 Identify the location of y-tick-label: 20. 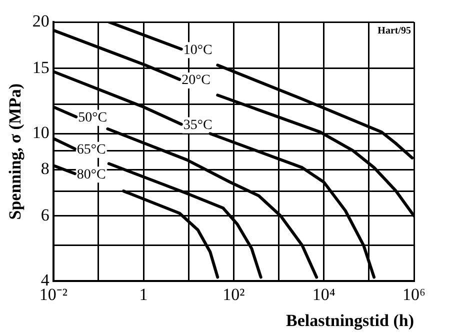
(41, 20).